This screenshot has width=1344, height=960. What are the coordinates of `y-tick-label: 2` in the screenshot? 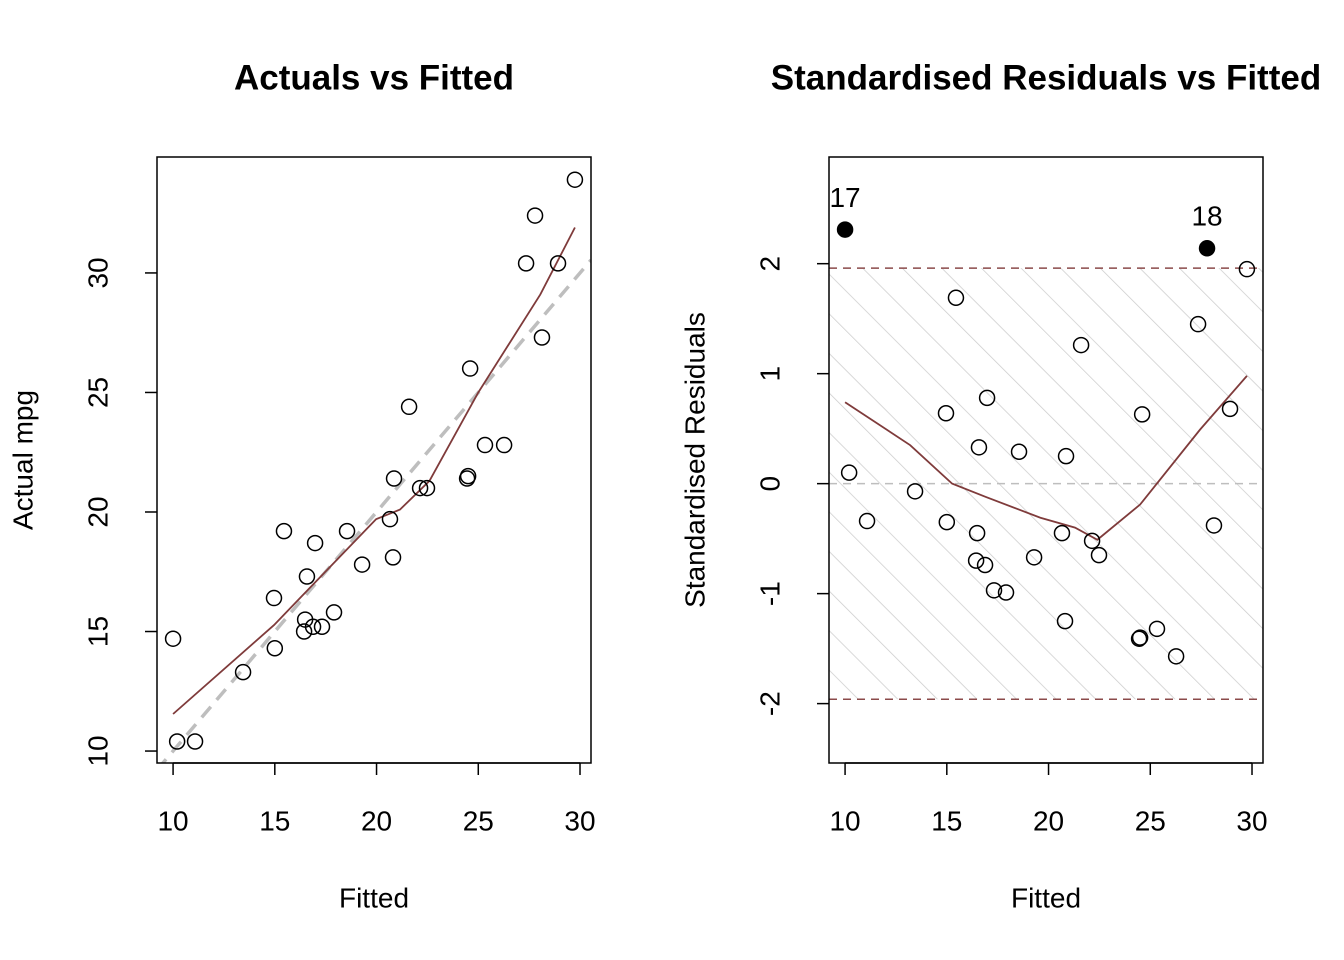 It's located at (769, 264).